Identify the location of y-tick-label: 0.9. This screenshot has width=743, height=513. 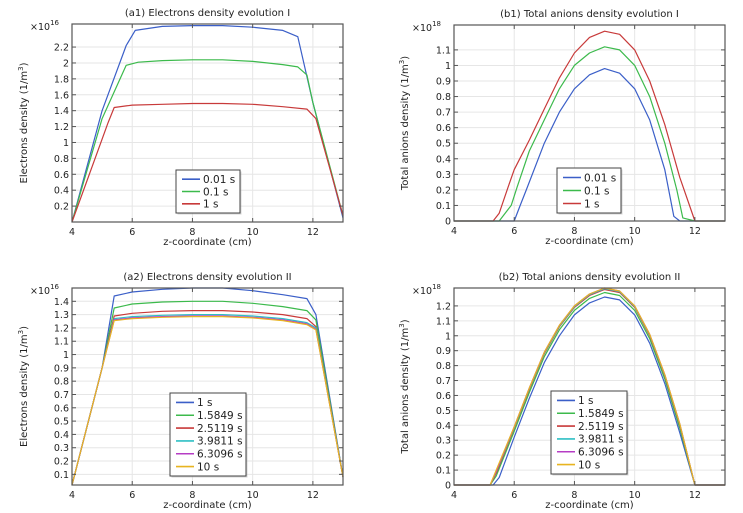
(61, 368).